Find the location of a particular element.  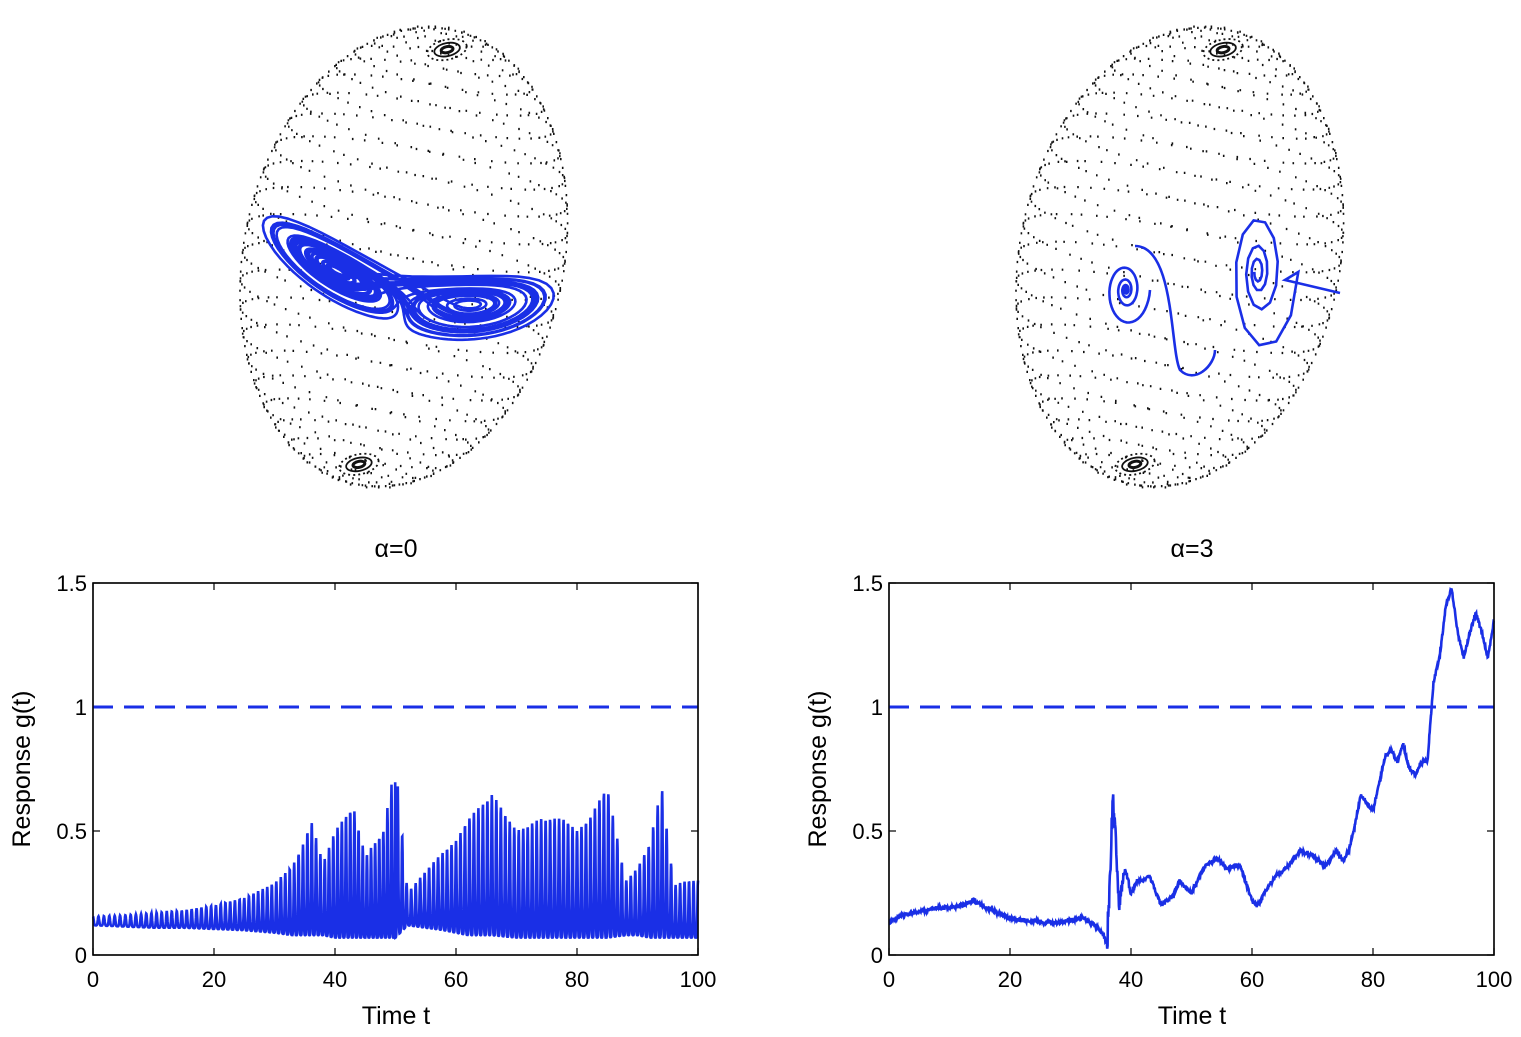

trajectory-spiral-right is located at coordinates (1287, 282).